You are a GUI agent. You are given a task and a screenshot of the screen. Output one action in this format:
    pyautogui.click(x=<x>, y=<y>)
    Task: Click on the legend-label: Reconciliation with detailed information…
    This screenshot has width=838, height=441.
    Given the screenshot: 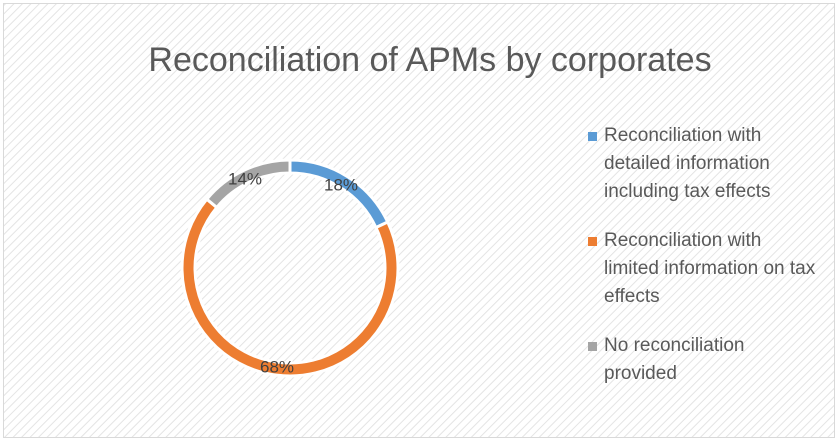 What is the action you would take?
    pyautogui.click(x=687, y=163)
    